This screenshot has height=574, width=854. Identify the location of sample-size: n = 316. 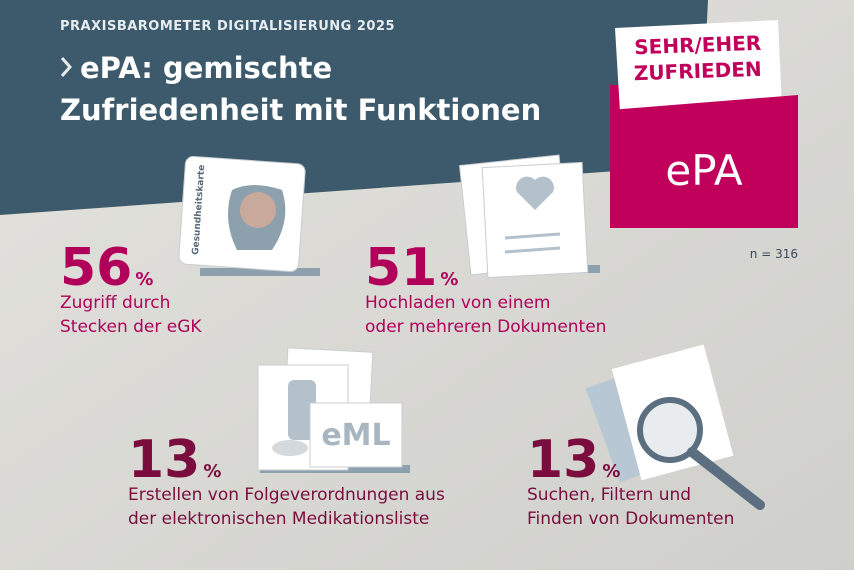
(774, 254).